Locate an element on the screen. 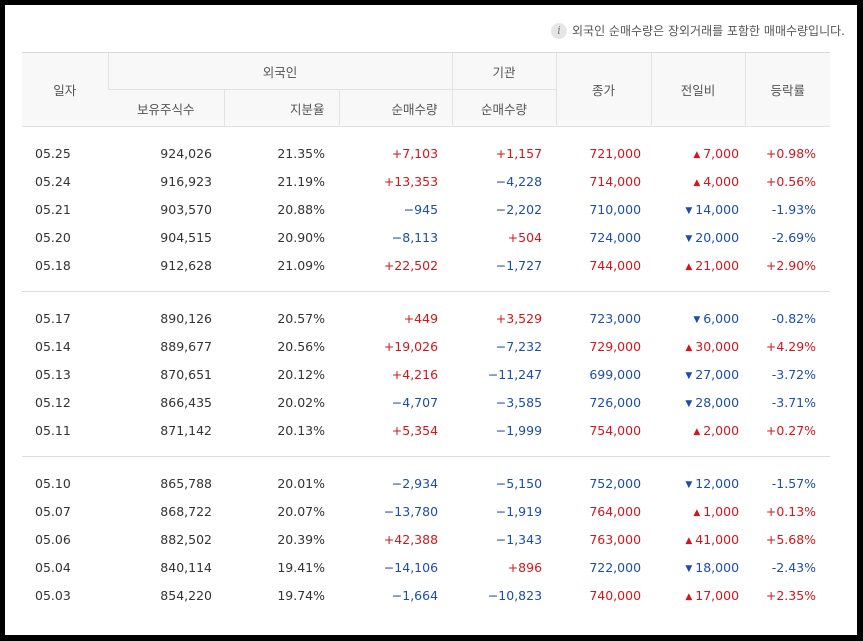 The width and height of the screenshot is (863, 641). cell-change: ▲ 2,000 is located at coordinates (698, 430).